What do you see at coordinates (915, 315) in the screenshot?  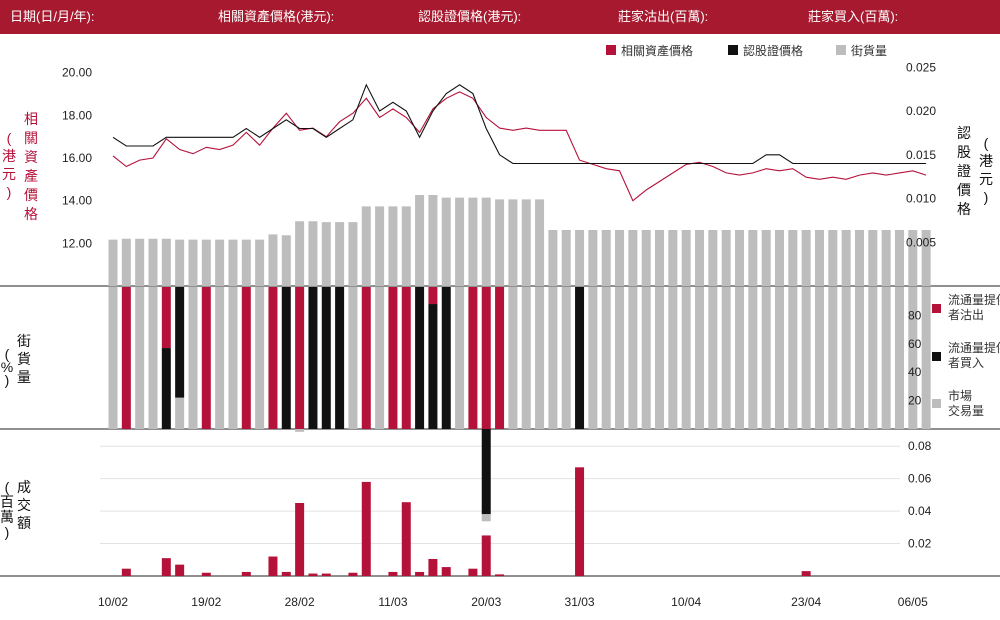 I see `ratio-tick: 80` at bounding box center [915, 315].